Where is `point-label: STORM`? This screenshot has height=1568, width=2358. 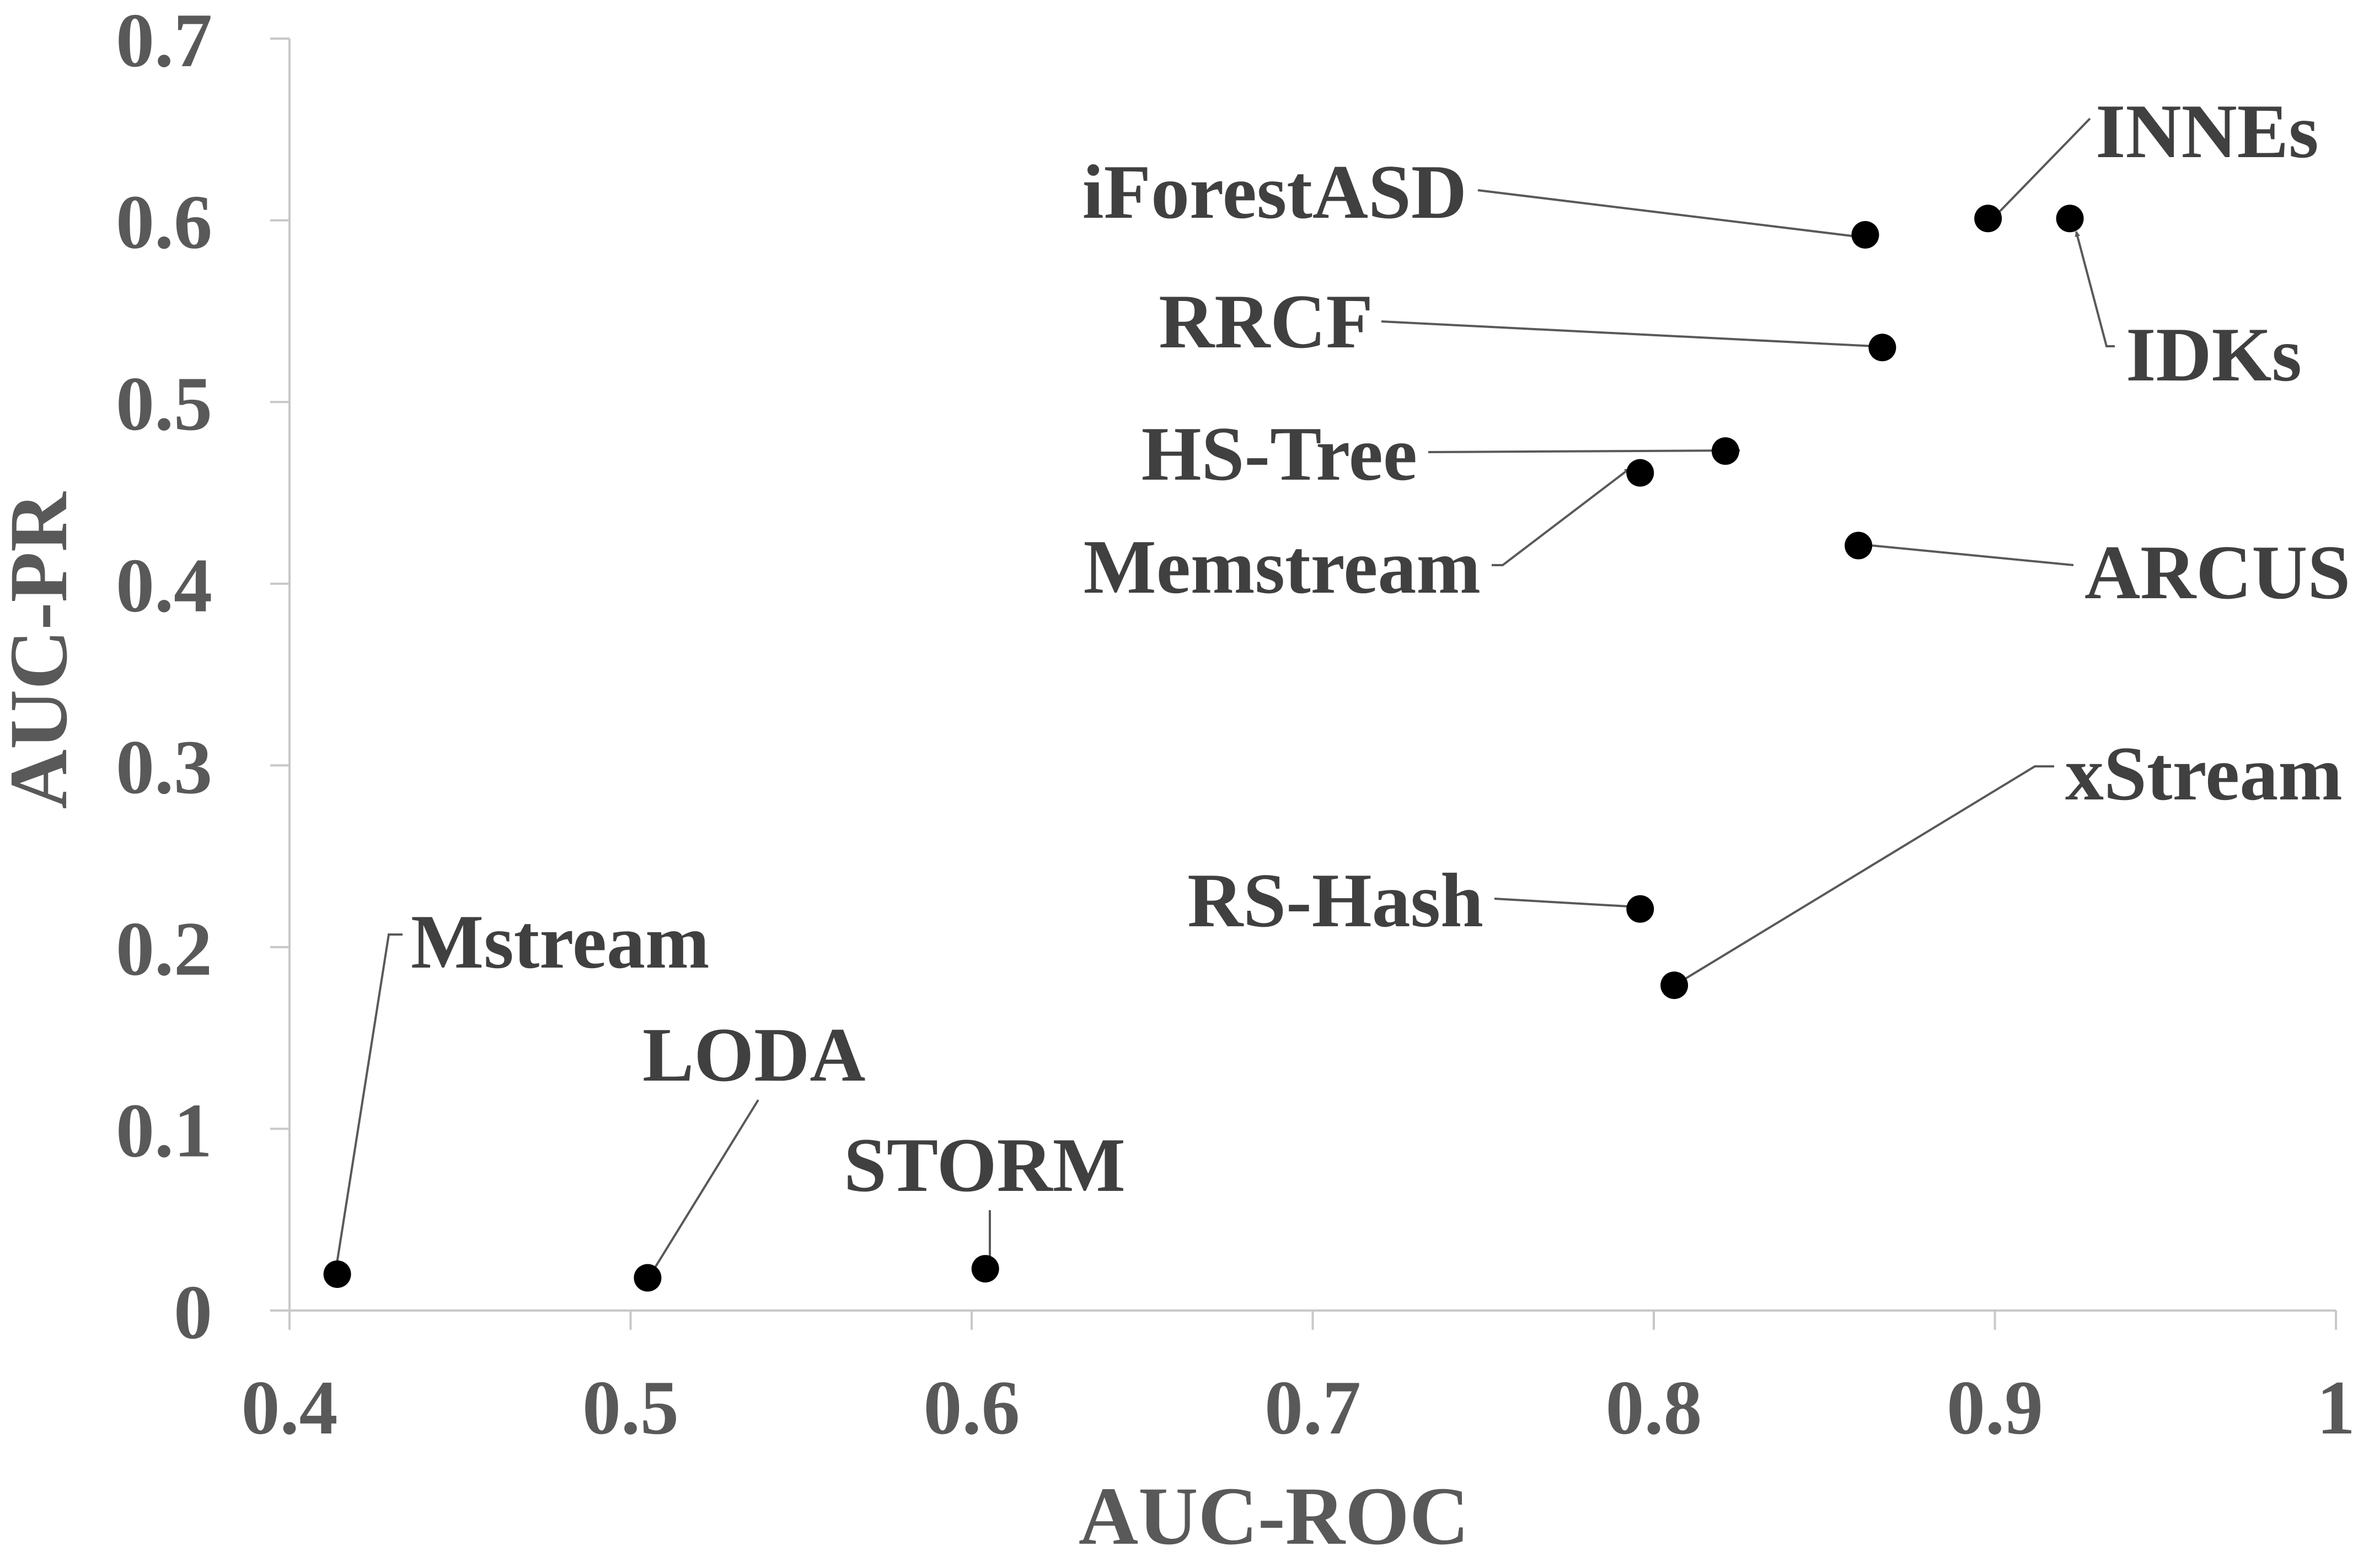
point-label: STORM is located at coordinates (985, 1165).